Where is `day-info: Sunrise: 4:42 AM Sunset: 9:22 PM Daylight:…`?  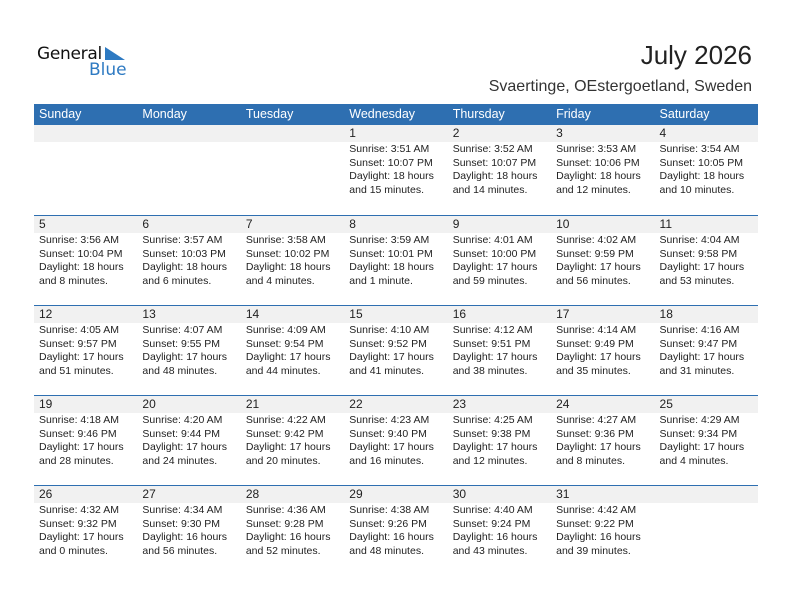
day-info: Sunrise: 4:42 AM Sunset: 9:22 PM Daylight:… is located at coordinates (602, 530).